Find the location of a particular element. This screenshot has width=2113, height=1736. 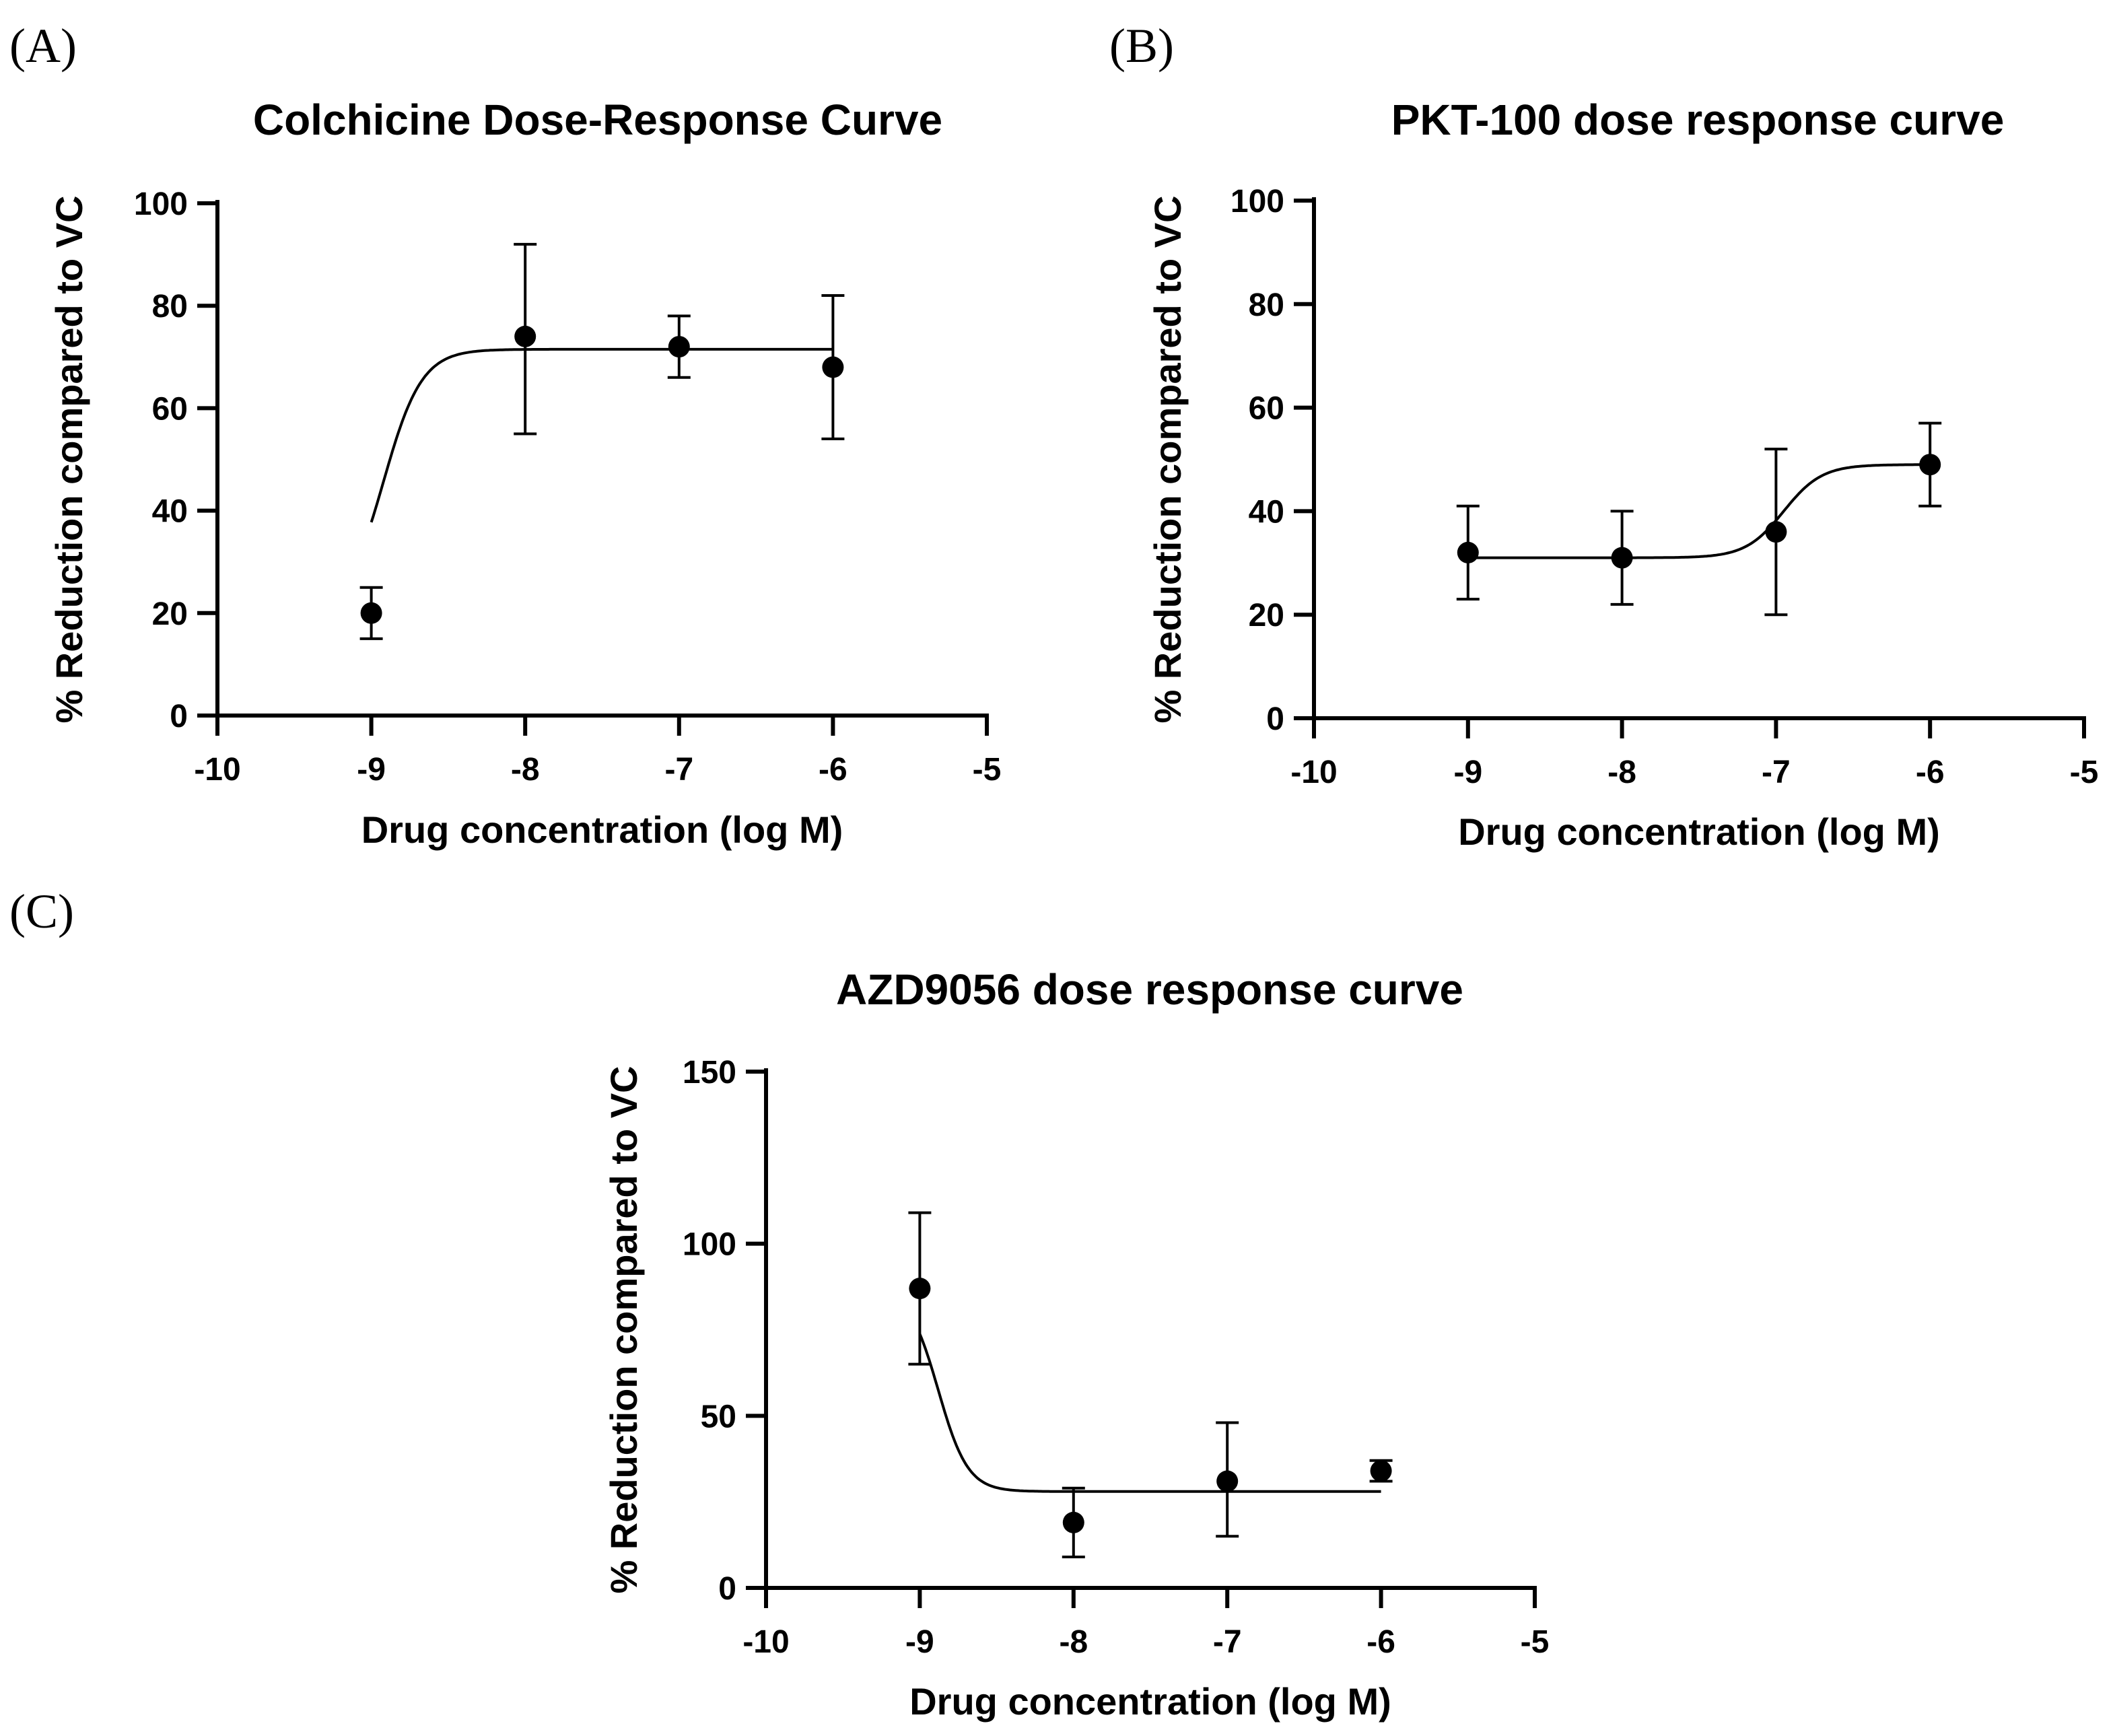

panel-label: (C) is located at coordinates (41, 911).